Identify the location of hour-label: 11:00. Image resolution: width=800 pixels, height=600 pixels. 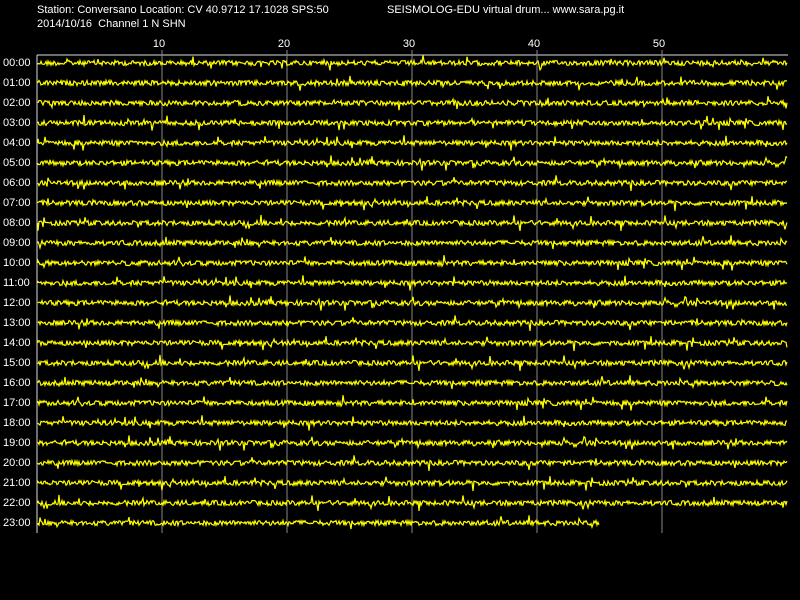
(16, 283).